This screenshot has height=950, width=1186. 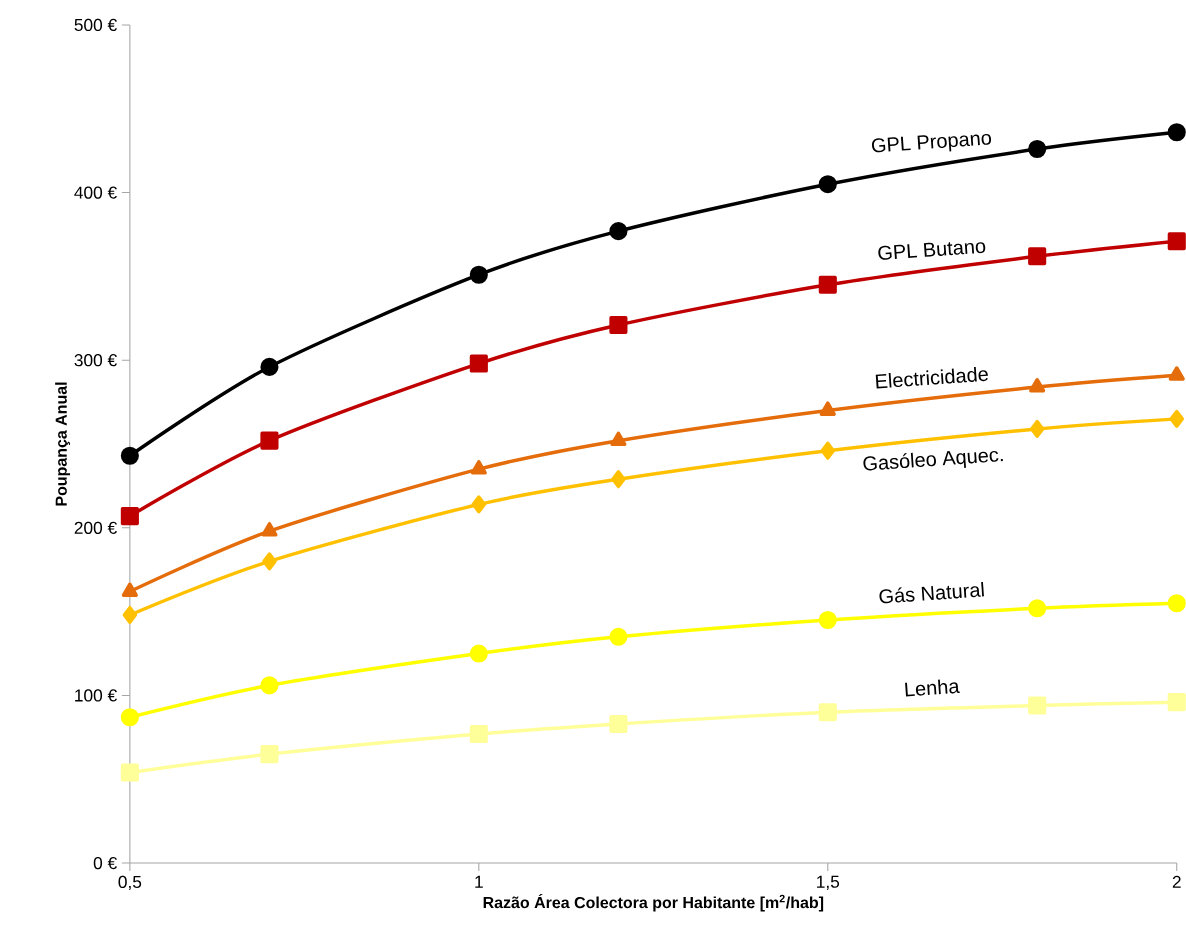 I want to click on series-label: Electricidade, so click(x=931, y=377).